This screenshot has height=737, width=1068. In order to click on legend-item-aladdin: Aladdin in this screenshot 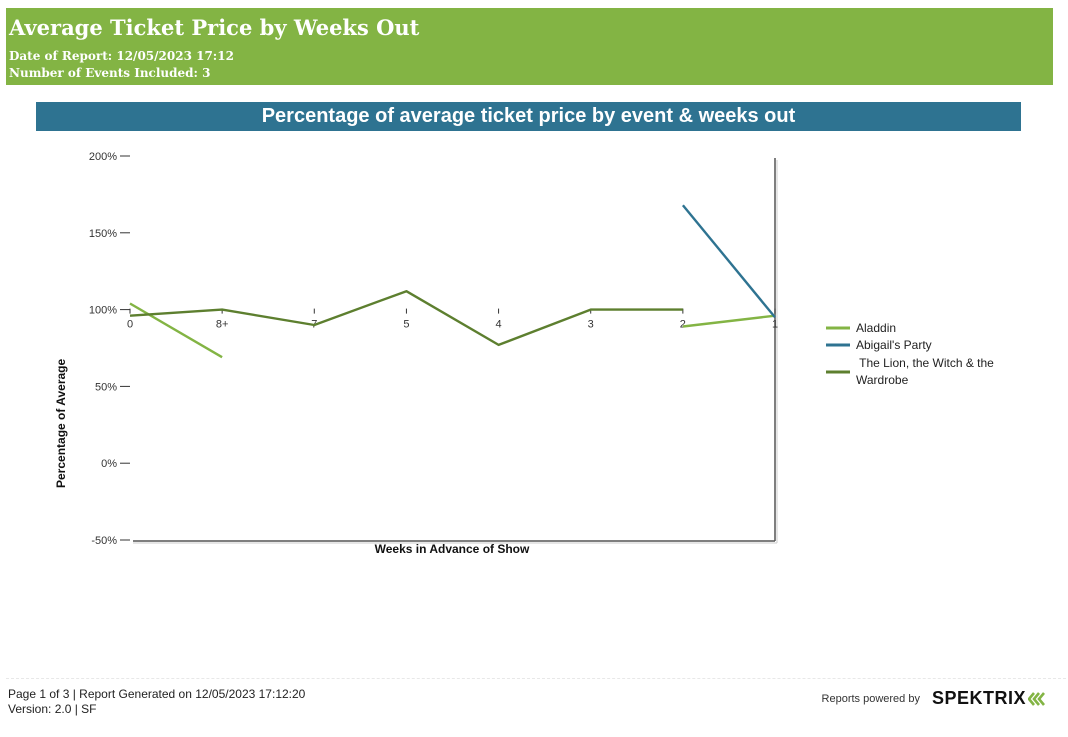, I will do `click(861, 328)`.